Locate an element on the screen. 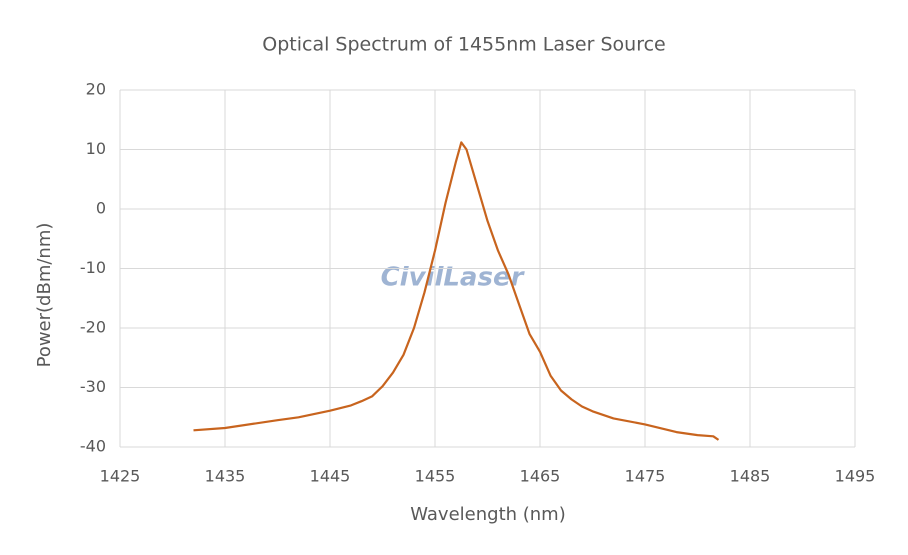 The image size is (908, 555). x-tick-label: 1485 is located at coordinates (750, 476).